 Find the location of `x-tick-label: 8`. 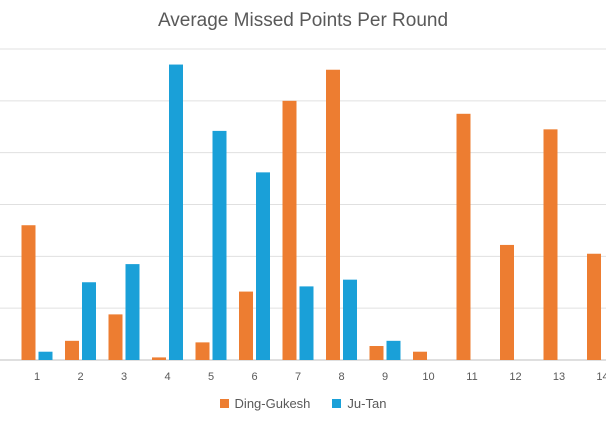

x-tick-label: 8 is located at coordinates (341, 377).